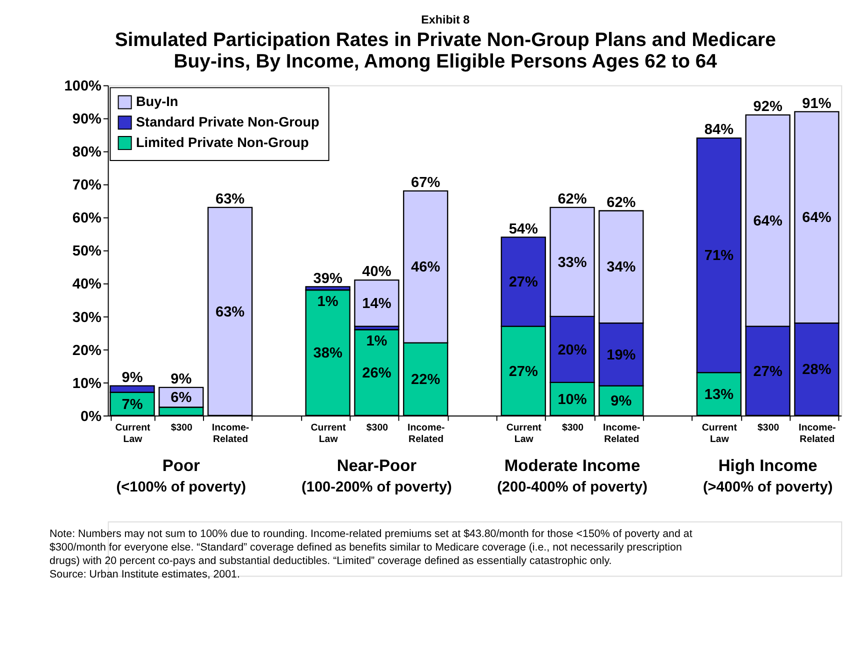  What do you see at coordinates (327, 278) in the screenshot?
I see `total-label: 39%` at bounding box center [327, 278].